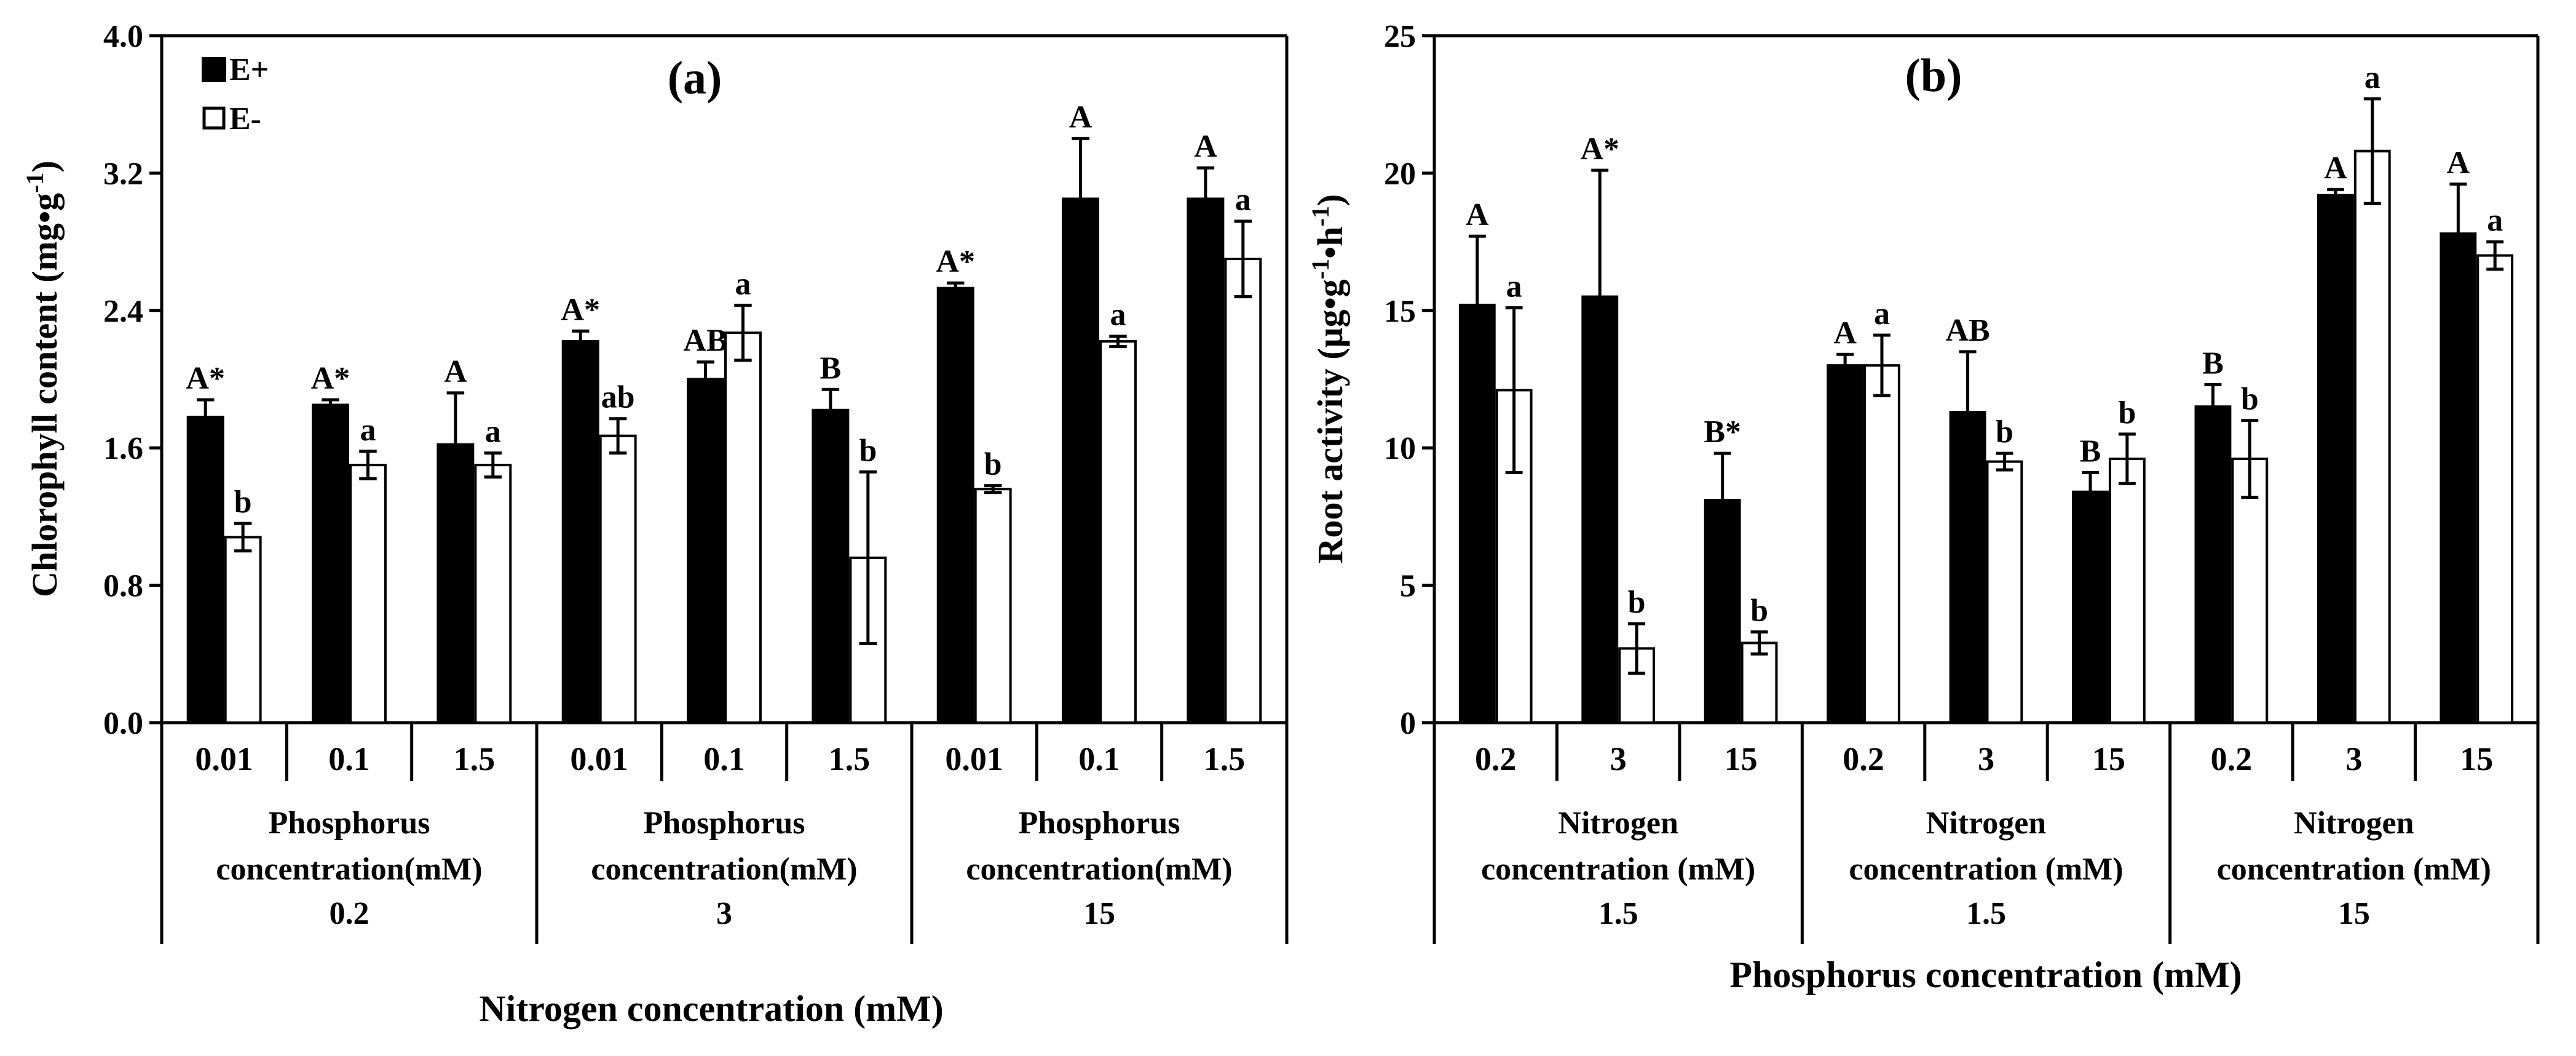 The width and height of the screenshot is (2576, 1056). I want to click on panel-a-y-ticks: 0.0 0.8 1.6 2.4 3.2 4.0, so click(132, 380).